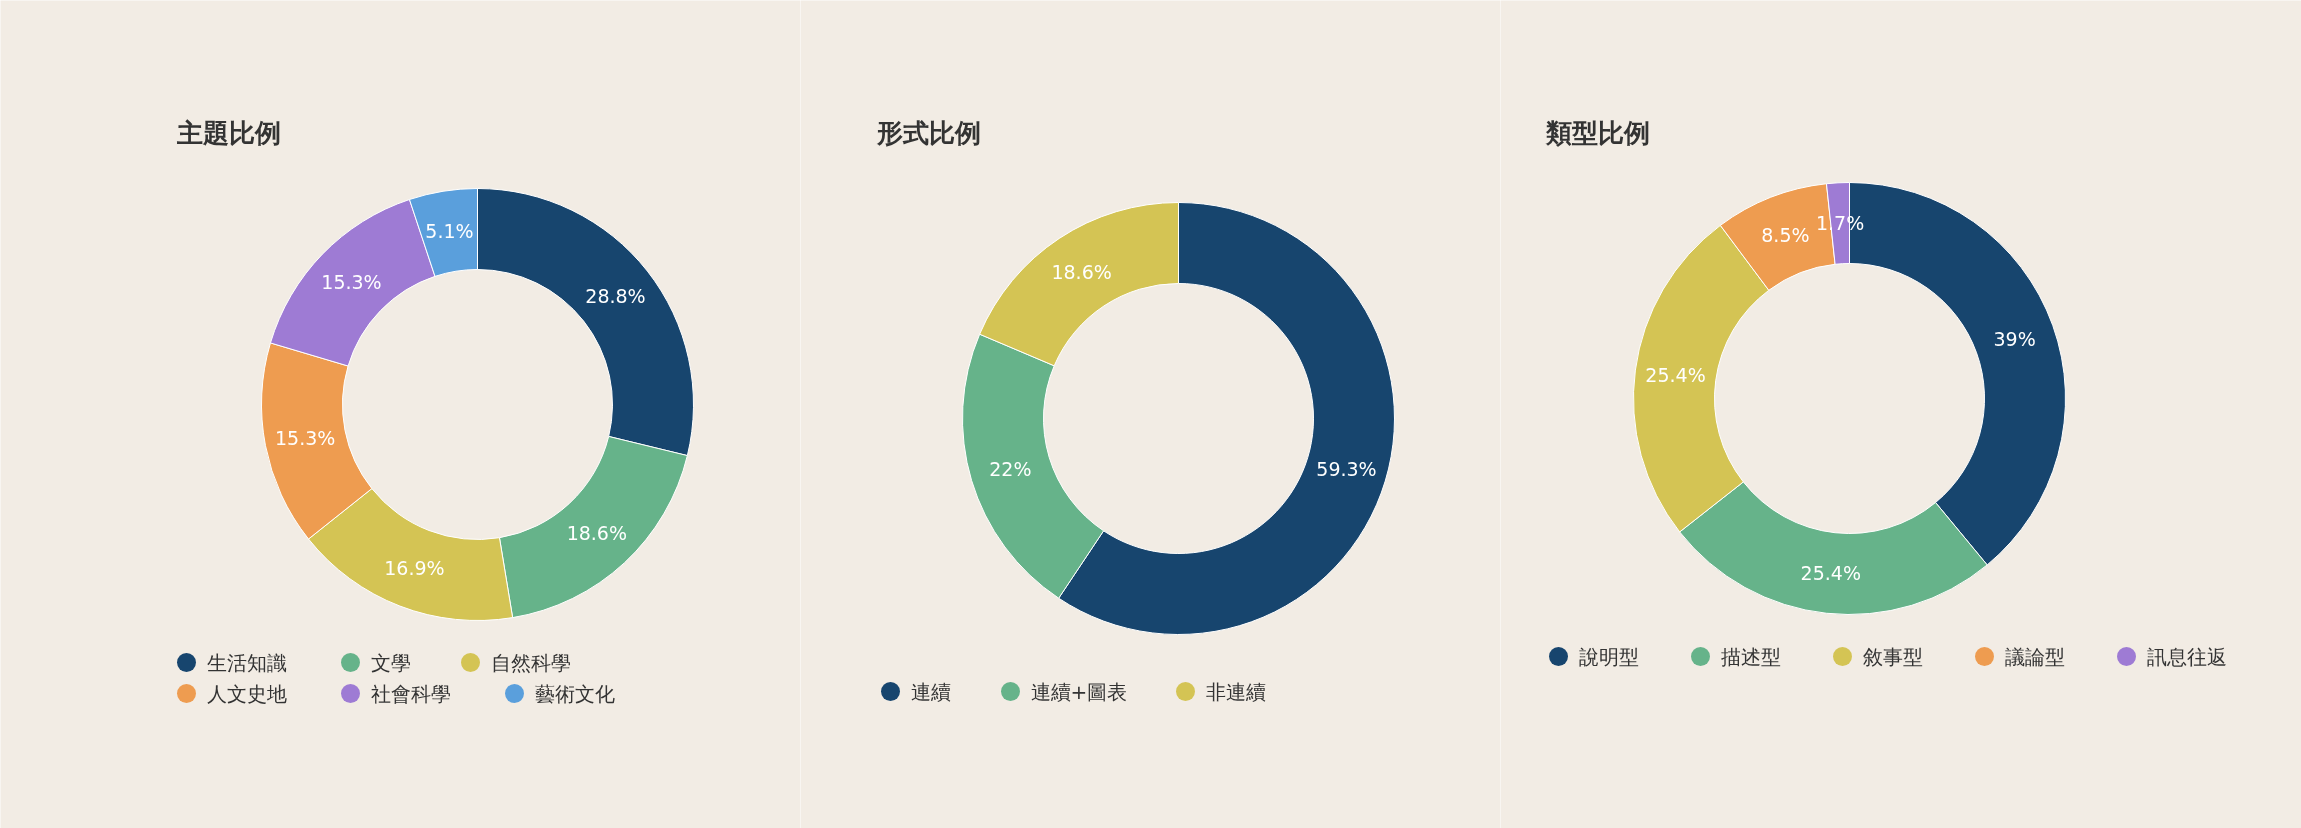  What do you see at coordinates (410, 693) in the screenshot?
I see `legend-label: 社會科學` at bounding box center [410, 693].